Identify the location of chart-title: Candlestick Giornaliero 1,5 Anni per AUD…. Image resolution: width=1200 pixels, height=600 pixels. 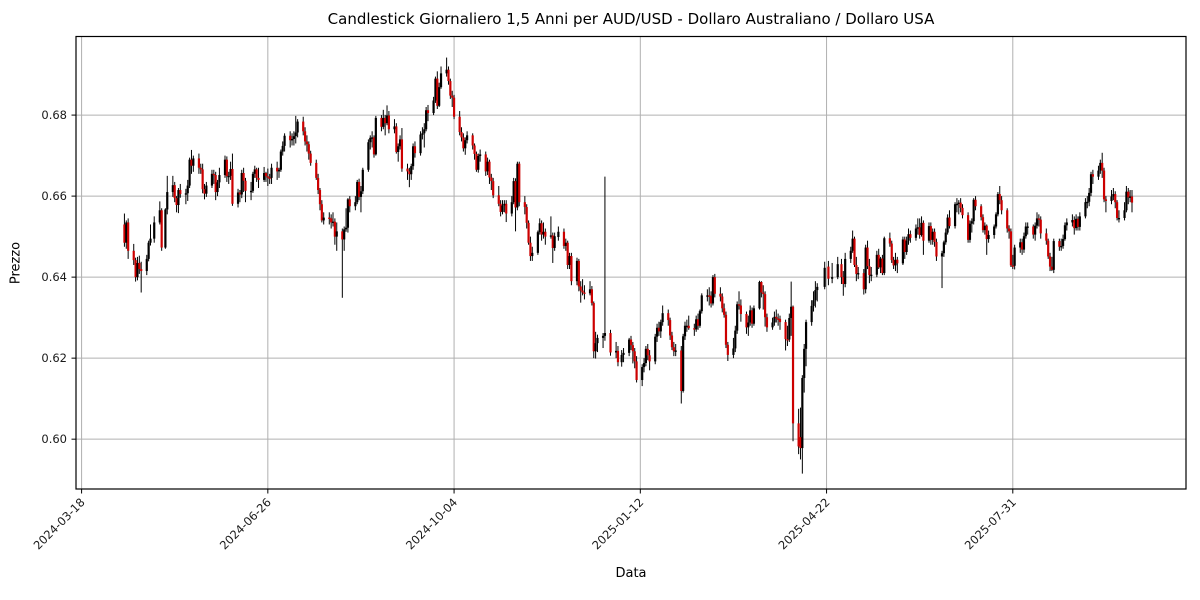
(631, 19).